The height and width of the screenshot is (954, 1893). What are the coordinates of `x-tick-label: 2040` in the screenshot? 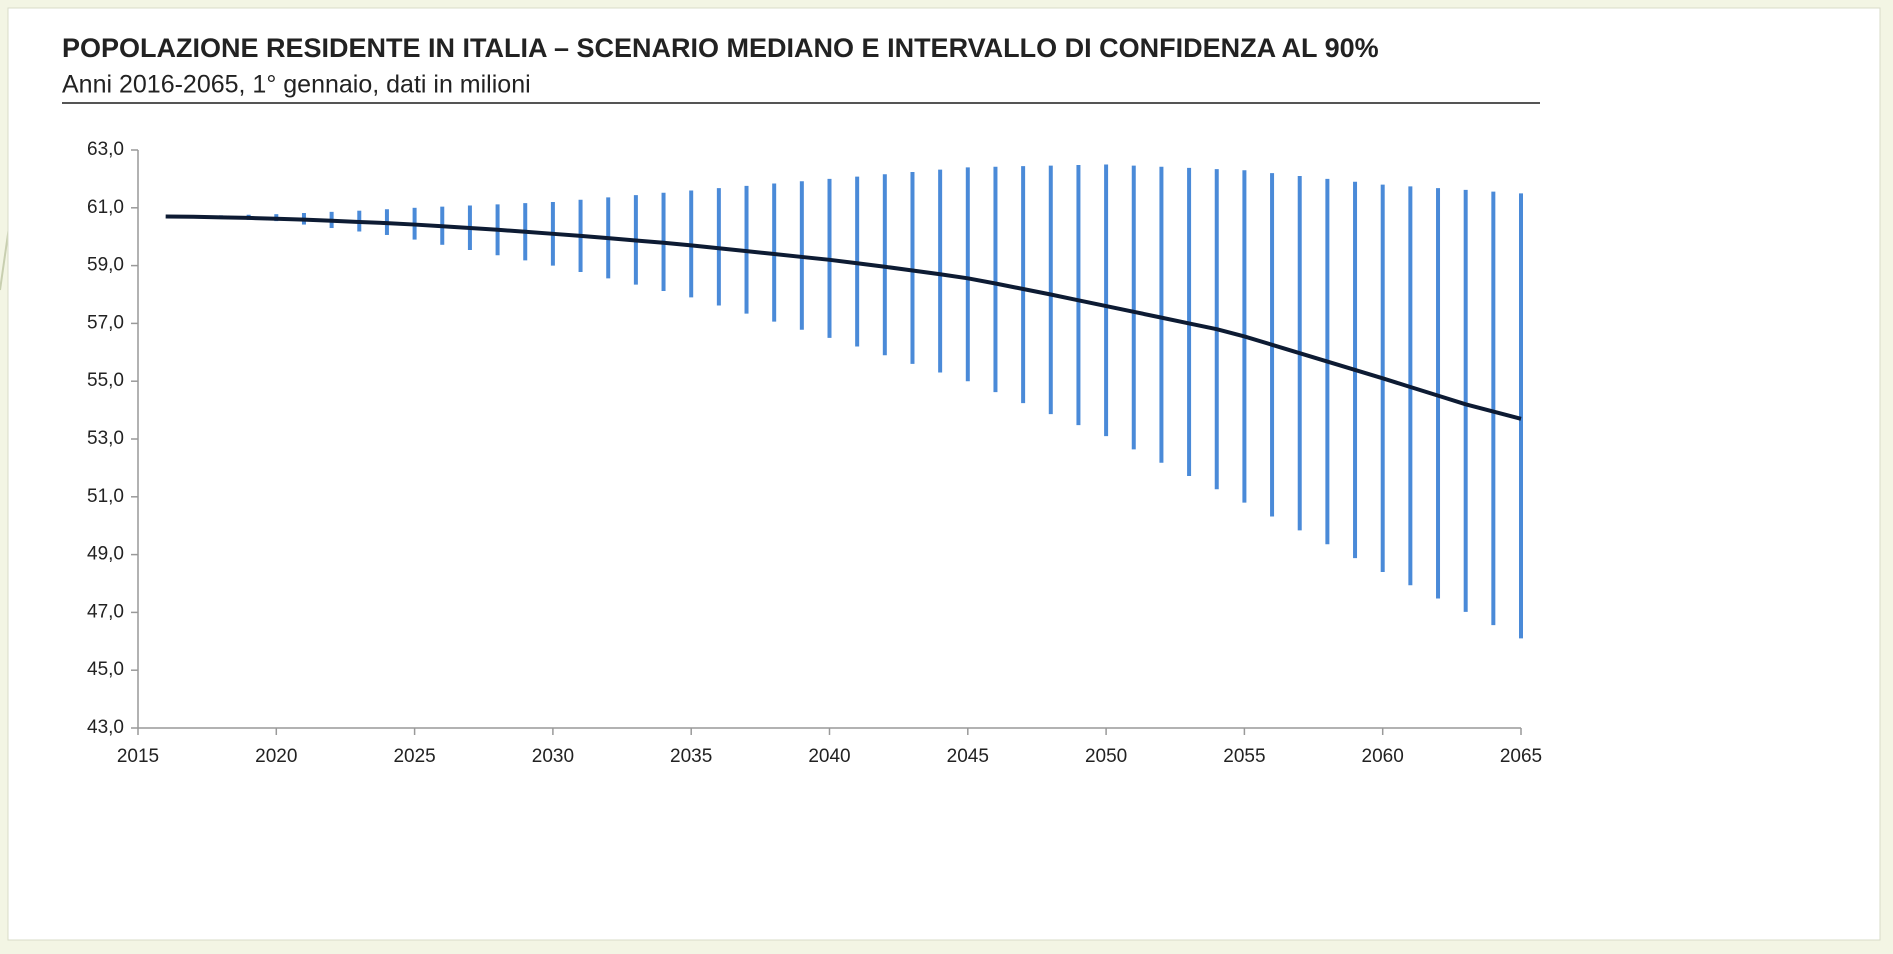 It's located at (829, 756).